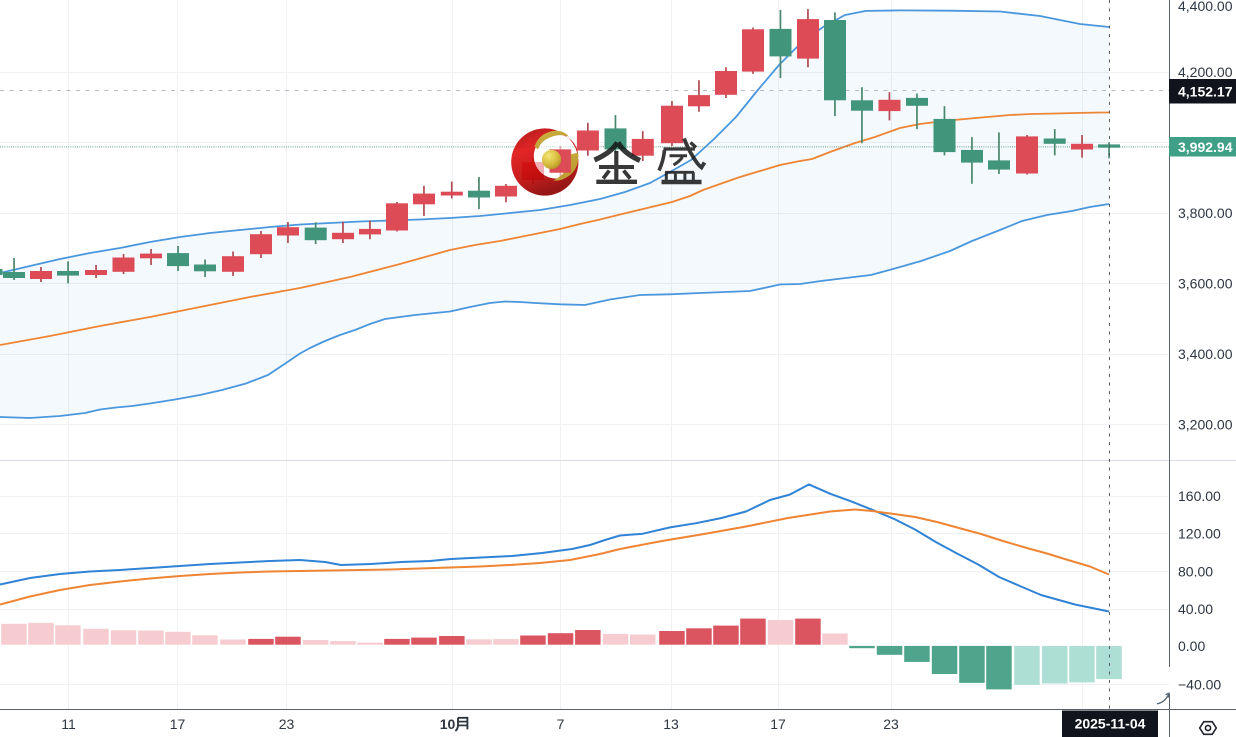 This screenshot has width=1236, height=737. I want to click on svg-text: 3,800.00, so click(1205, 213).